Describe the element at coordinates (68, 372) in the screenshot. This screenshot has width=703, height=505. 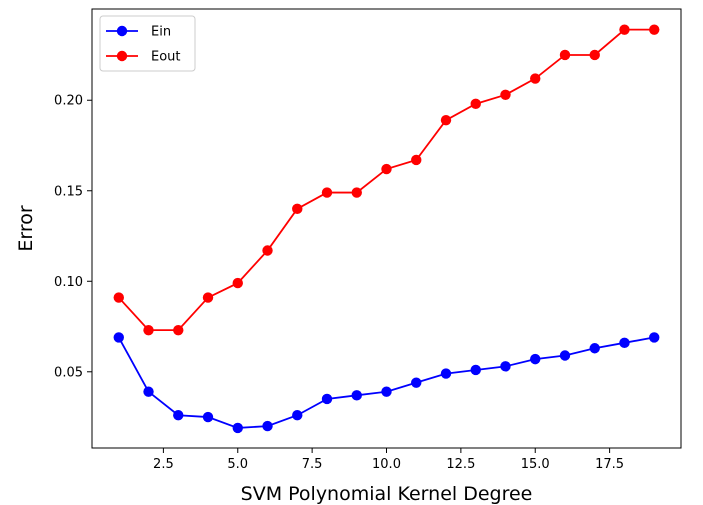
I see `y-tick-label: 0.05` at that location.